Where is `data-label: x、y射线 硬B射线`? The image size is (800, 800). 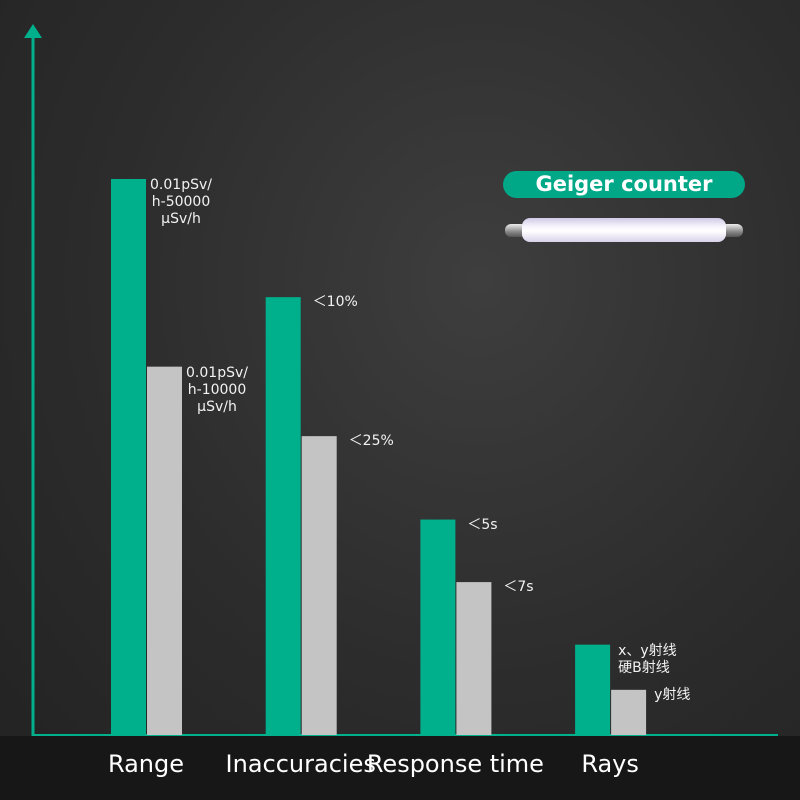 data-label: x、y射线 硬B射线 is located at coordinates (647, 659).